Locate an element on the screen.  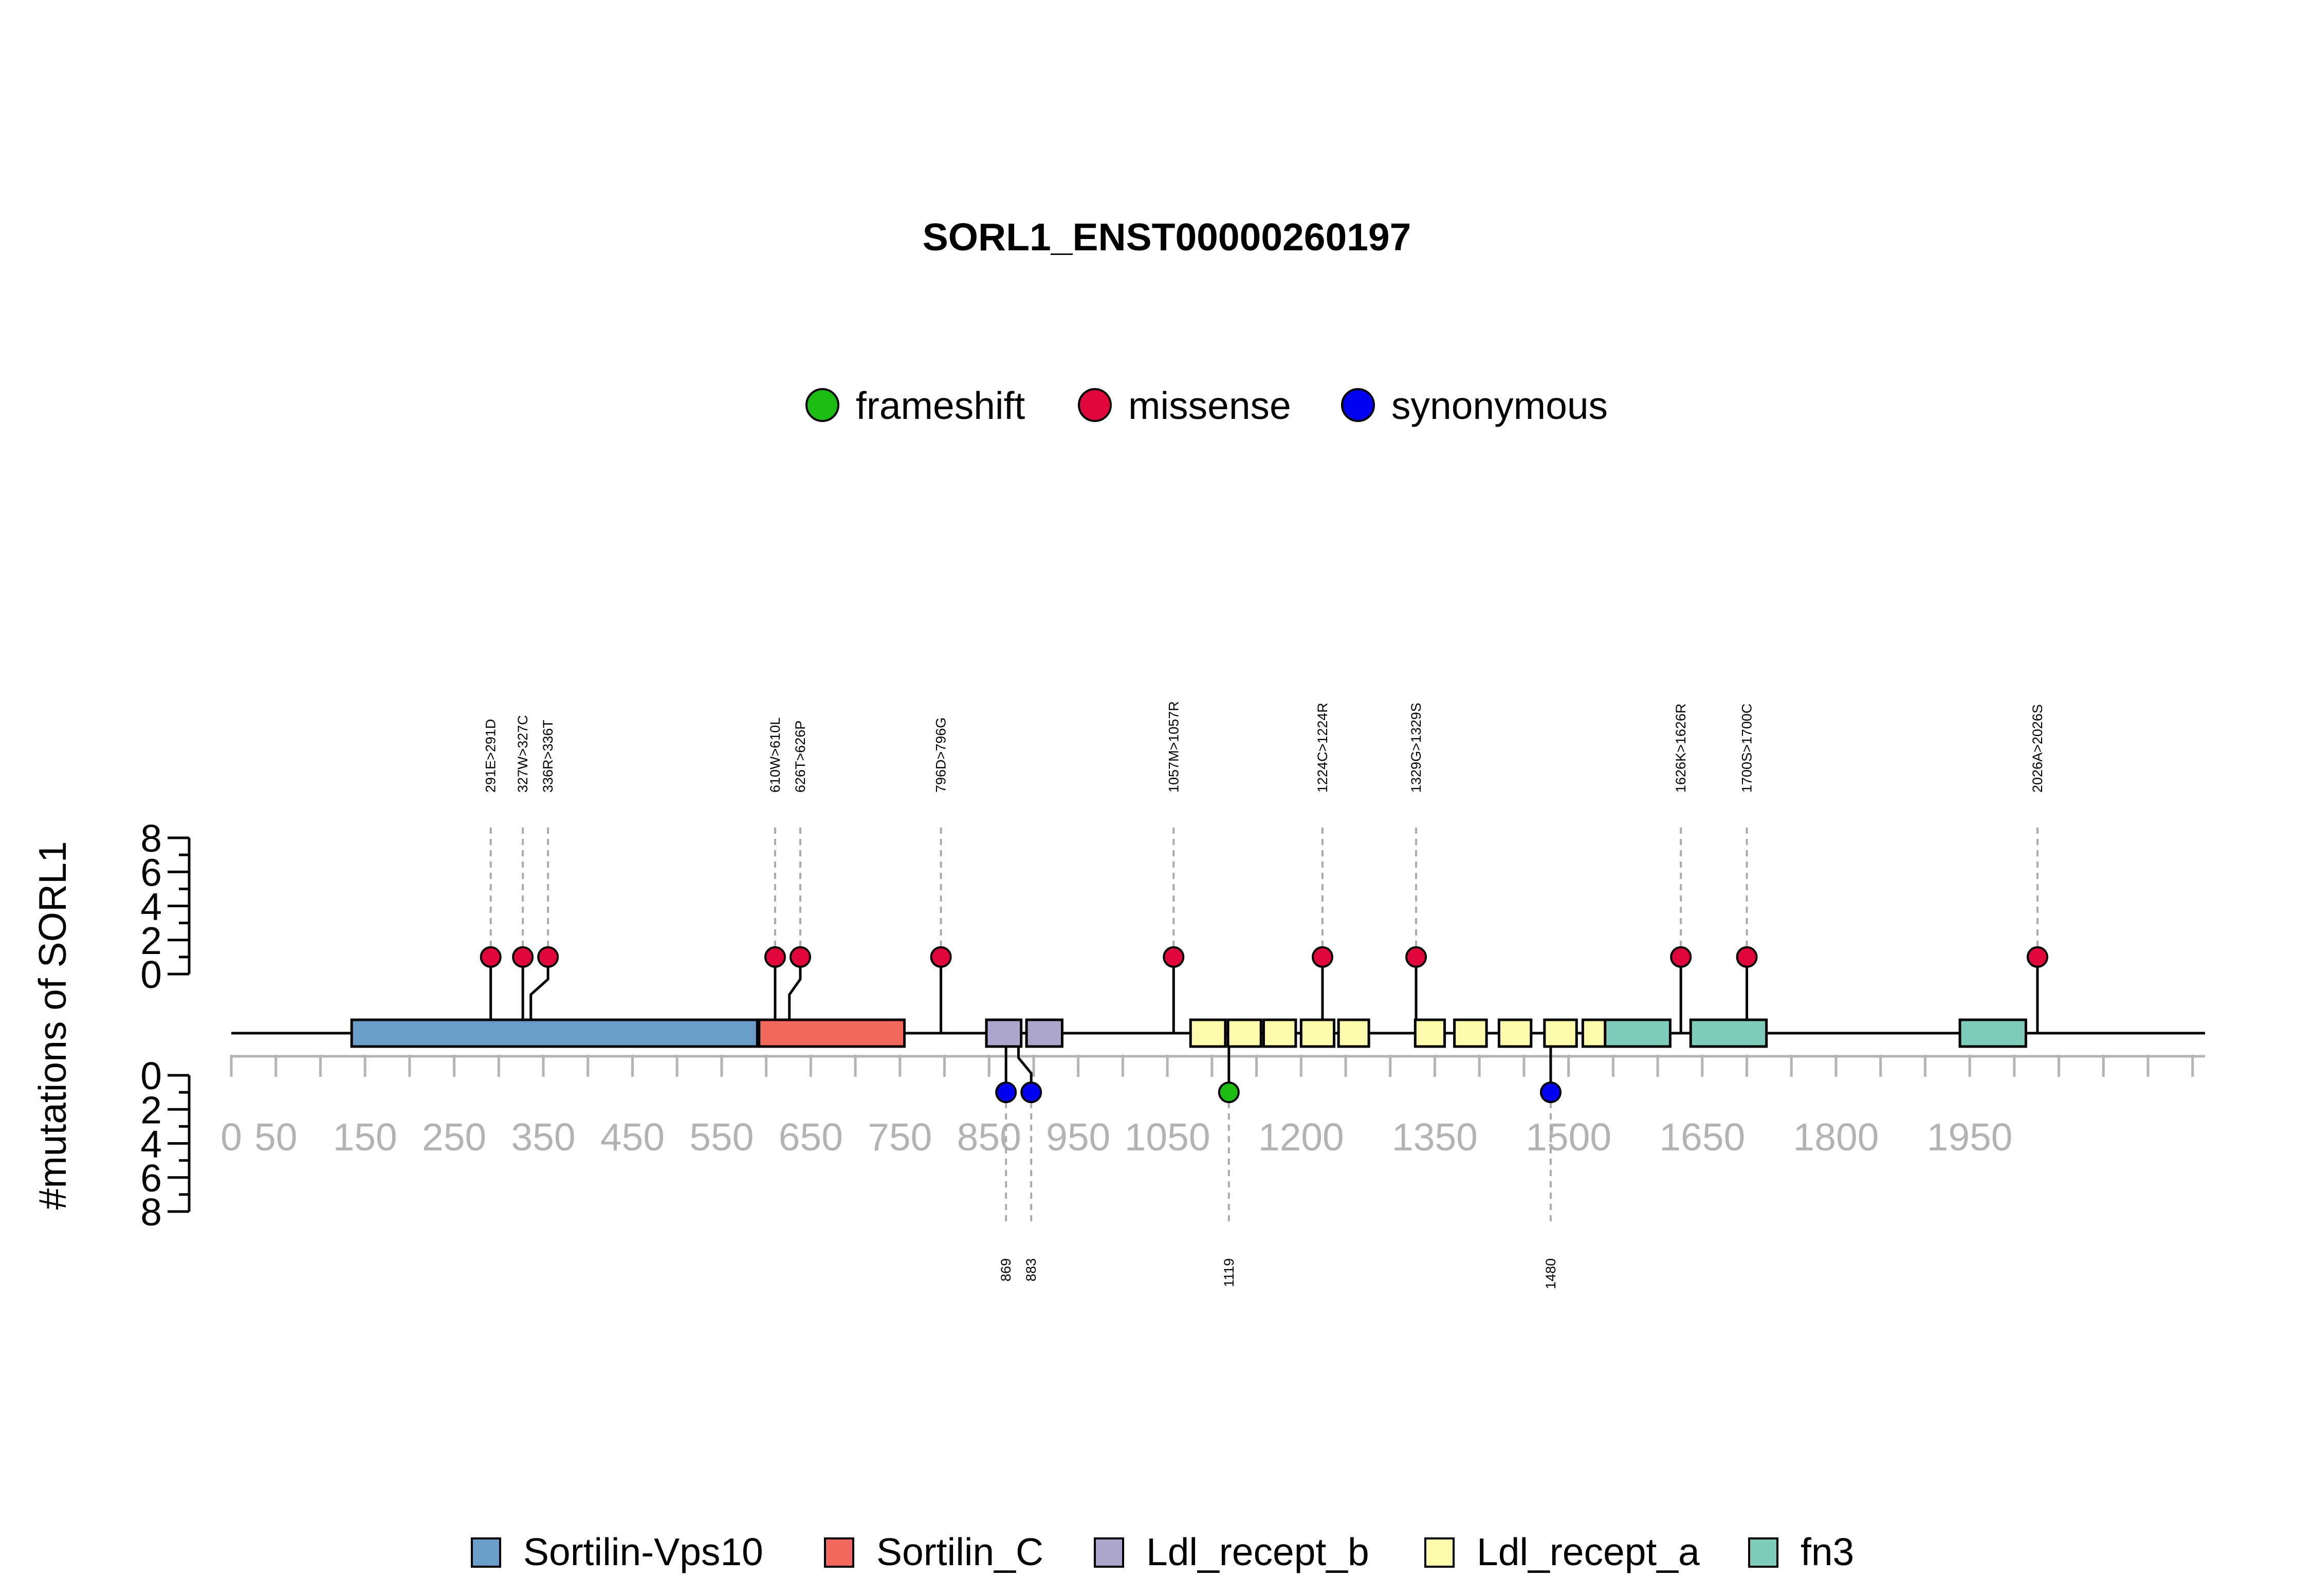
y-tick-label-bottom: 0 is located at coordinates (151, 1075).